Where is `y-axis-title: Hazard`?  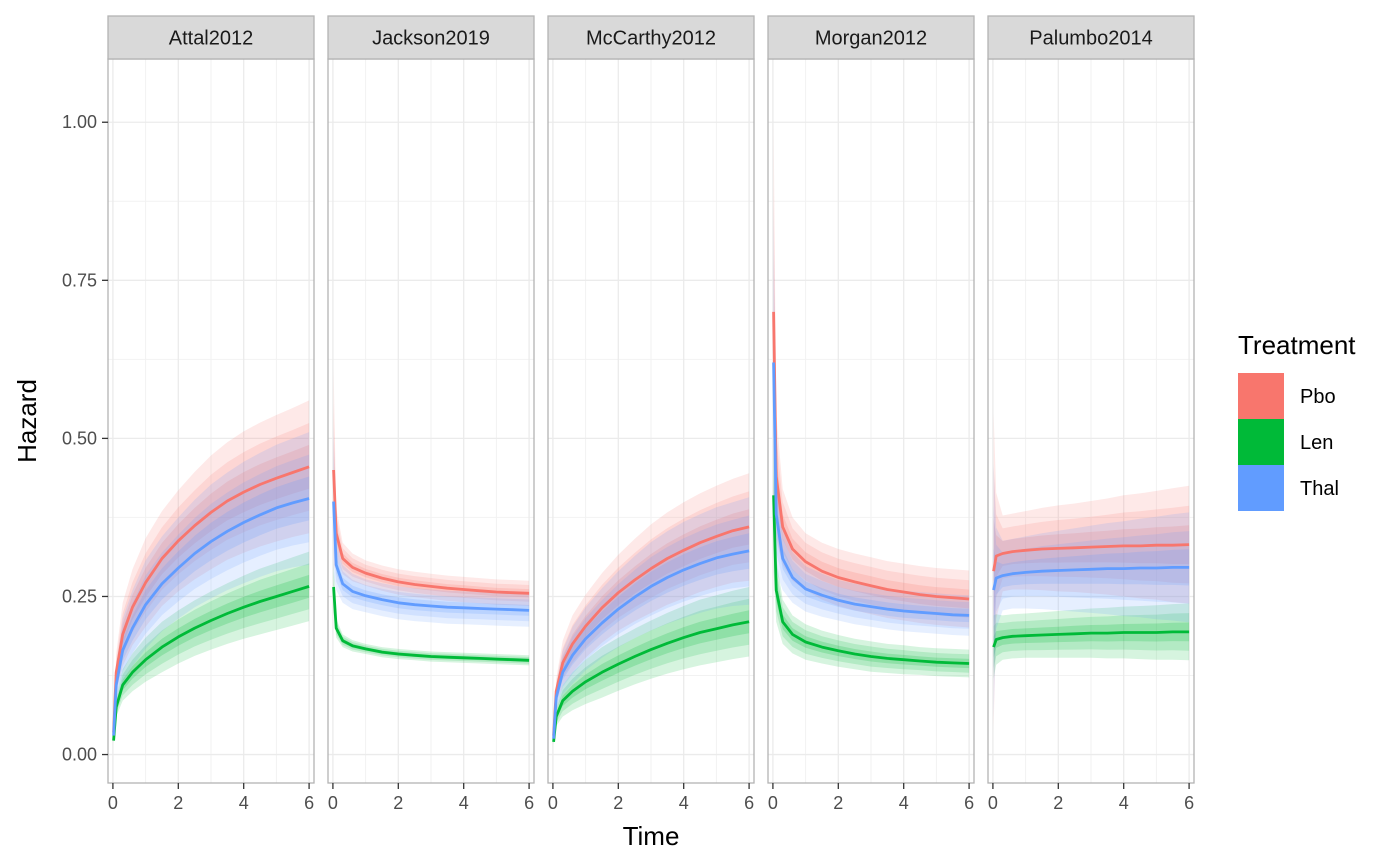 y-axis-title: Hazard is located at coordinates (27, 421).